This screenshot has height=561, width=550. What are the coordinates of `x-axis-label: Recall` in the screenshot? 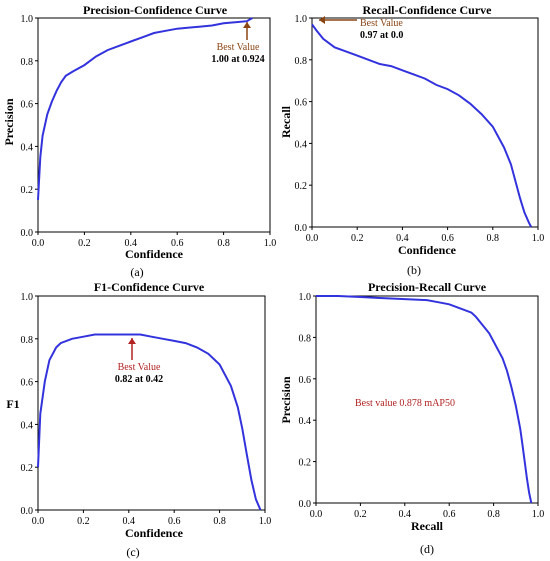 It's located at (427, 526).